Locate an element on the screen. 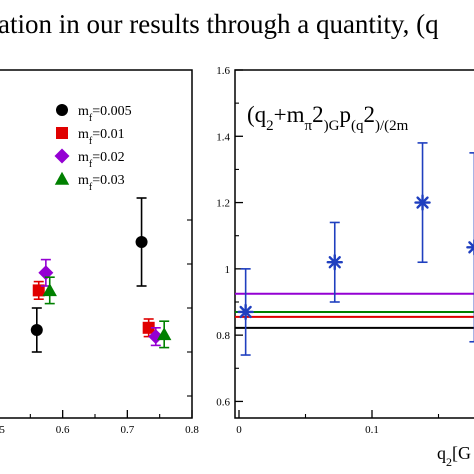 Image resolution: width=474 pixels, height=474 pixels. right-y-tick-label: 1.4 is located at coordinates (223, 137).